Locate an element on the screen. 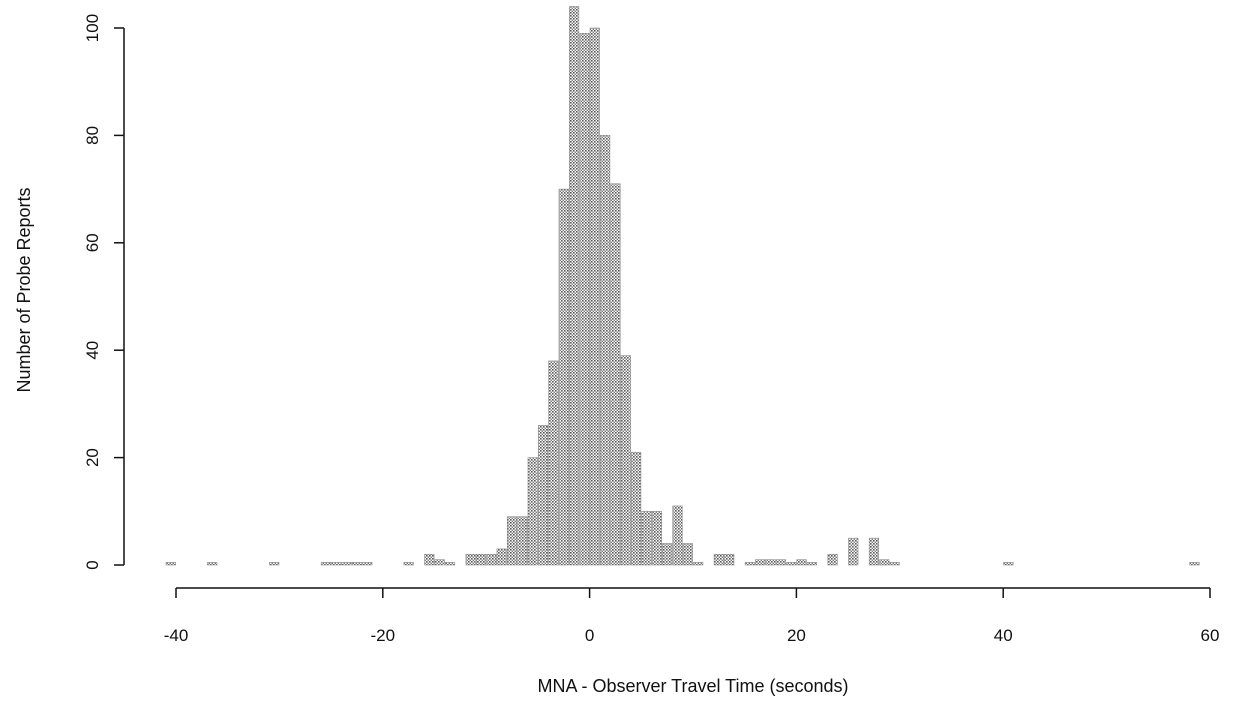 The height and width of the screenshot is (713, 1233). y-tick-label: 20 is located at coordinates (92, 457).